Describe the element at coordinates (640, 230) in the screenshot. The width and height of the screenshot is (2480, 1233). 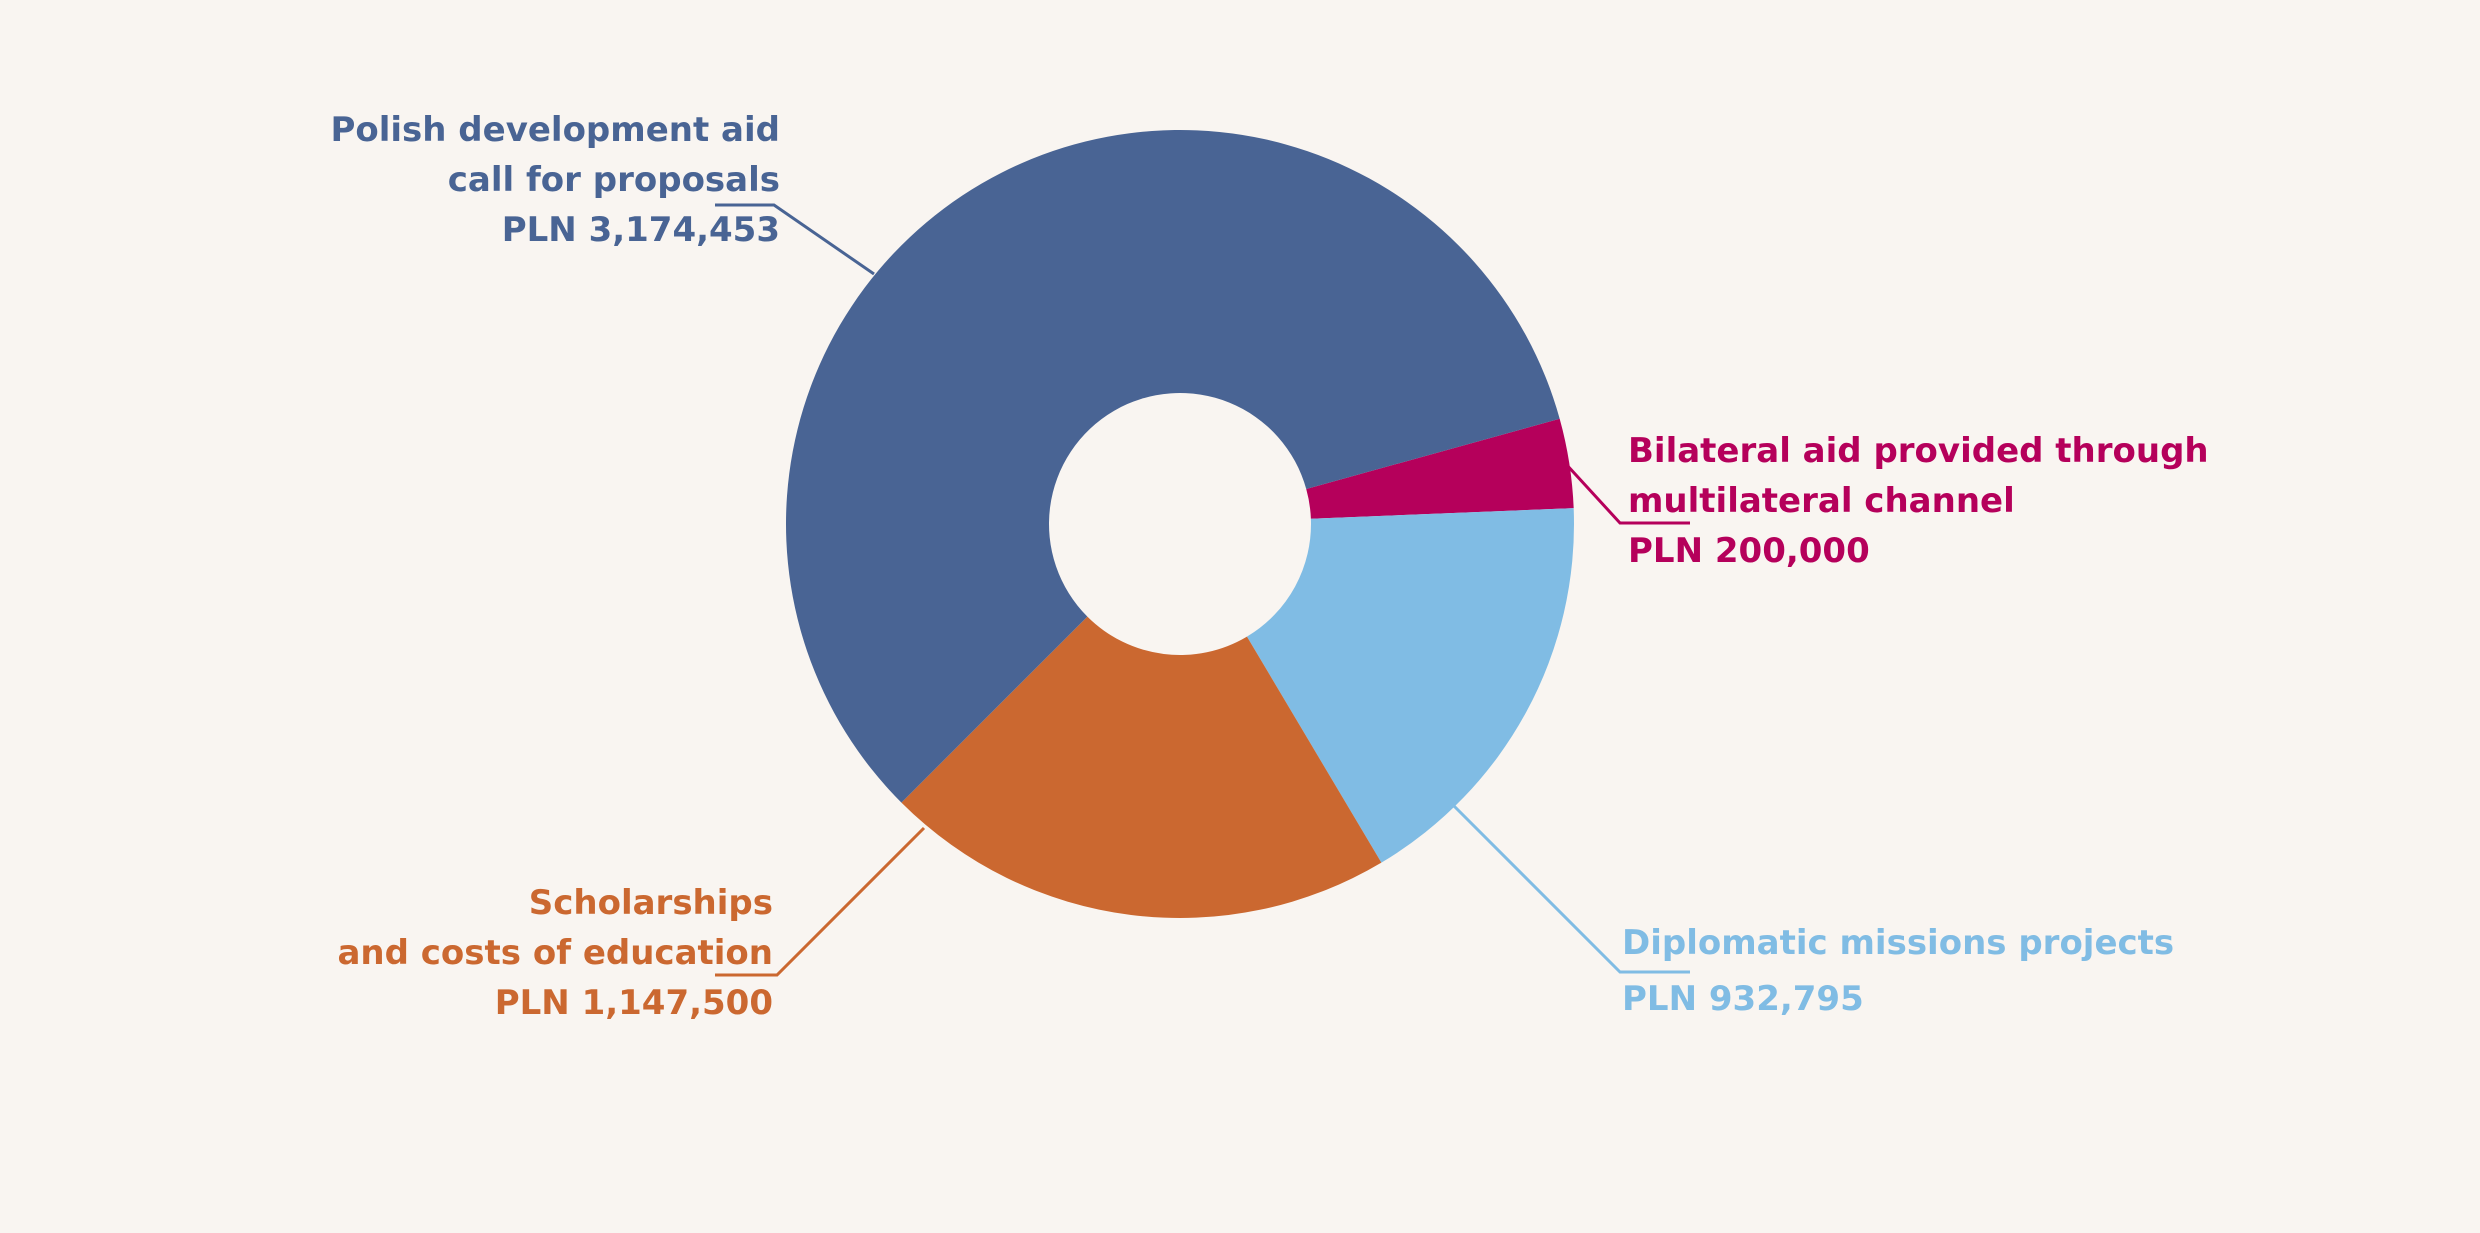
I see `label-polish-value: PLN 3,174,453` at that location.